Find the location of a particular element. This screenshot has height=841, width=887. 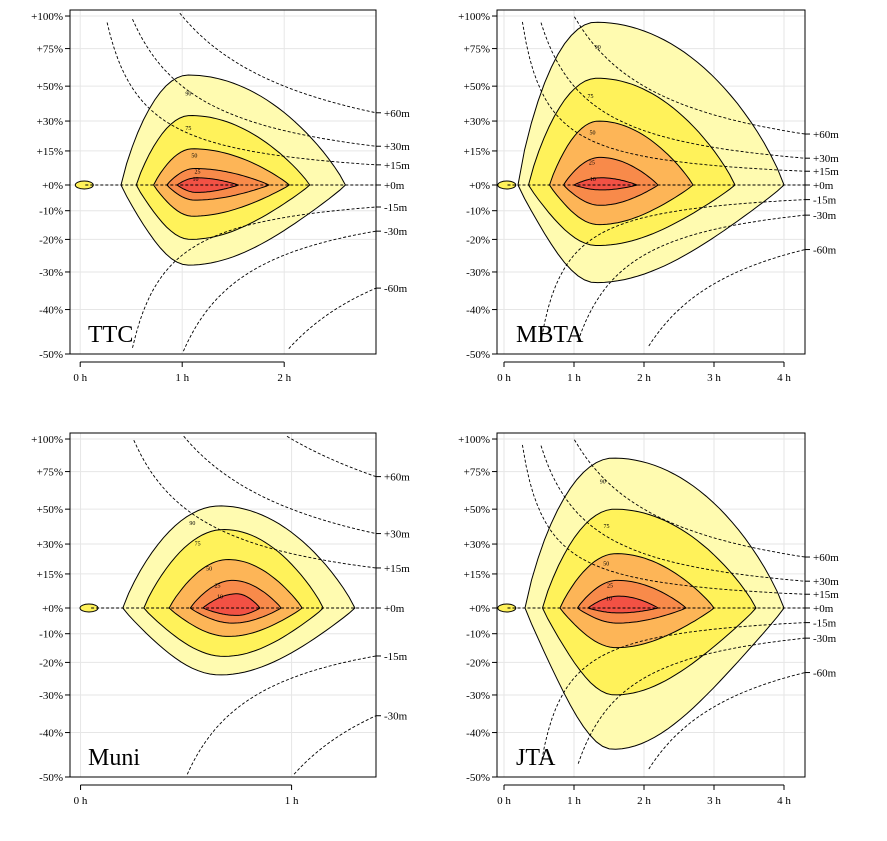

y-tick-label: +0% is located at coordinates (52, 609).